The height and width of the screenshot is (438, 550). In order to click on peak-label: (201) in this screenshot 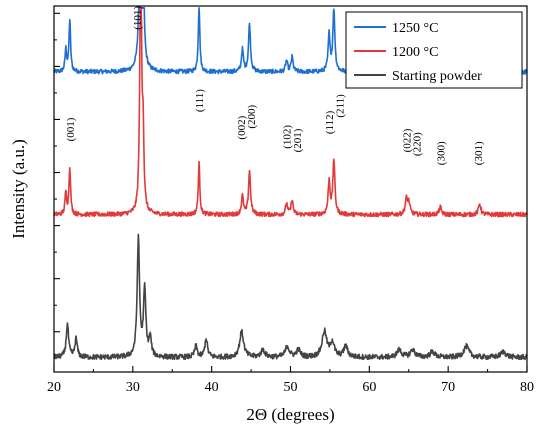, I will do `click(298, 140)`.